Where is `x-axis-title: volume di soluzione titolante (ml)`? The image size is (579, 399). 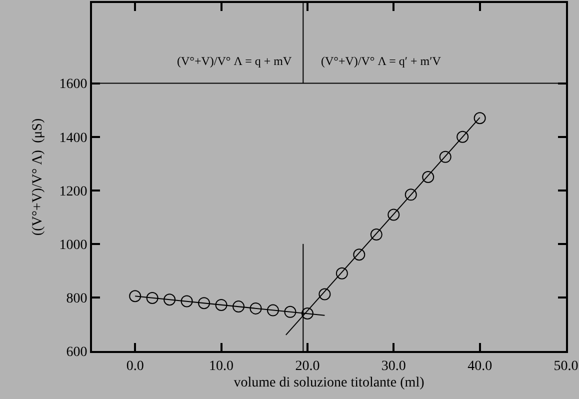 x-axis-title: volume di soluzione titolante (ml) is located at coordinates (329, 383).